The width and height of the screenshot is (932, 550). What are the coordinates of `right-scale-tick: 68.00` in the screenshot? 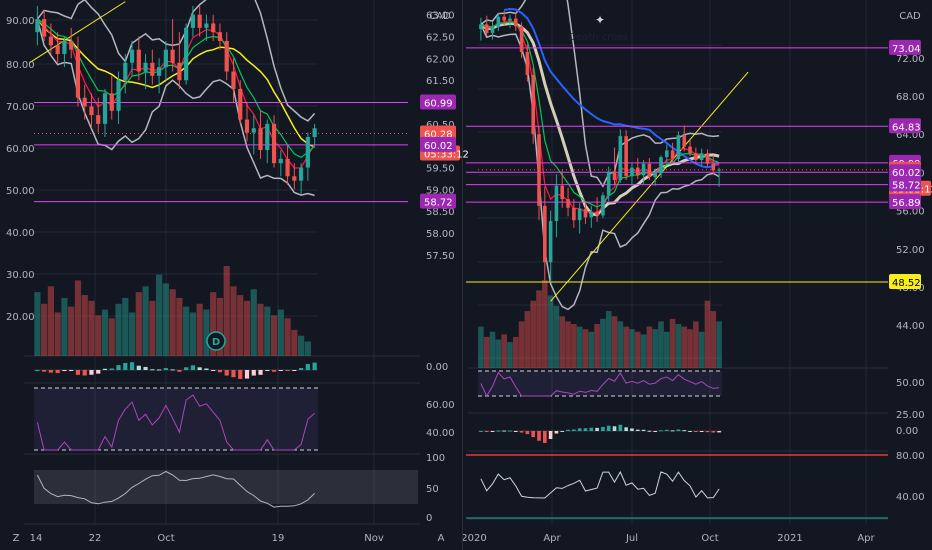 It's located at (910, 97).